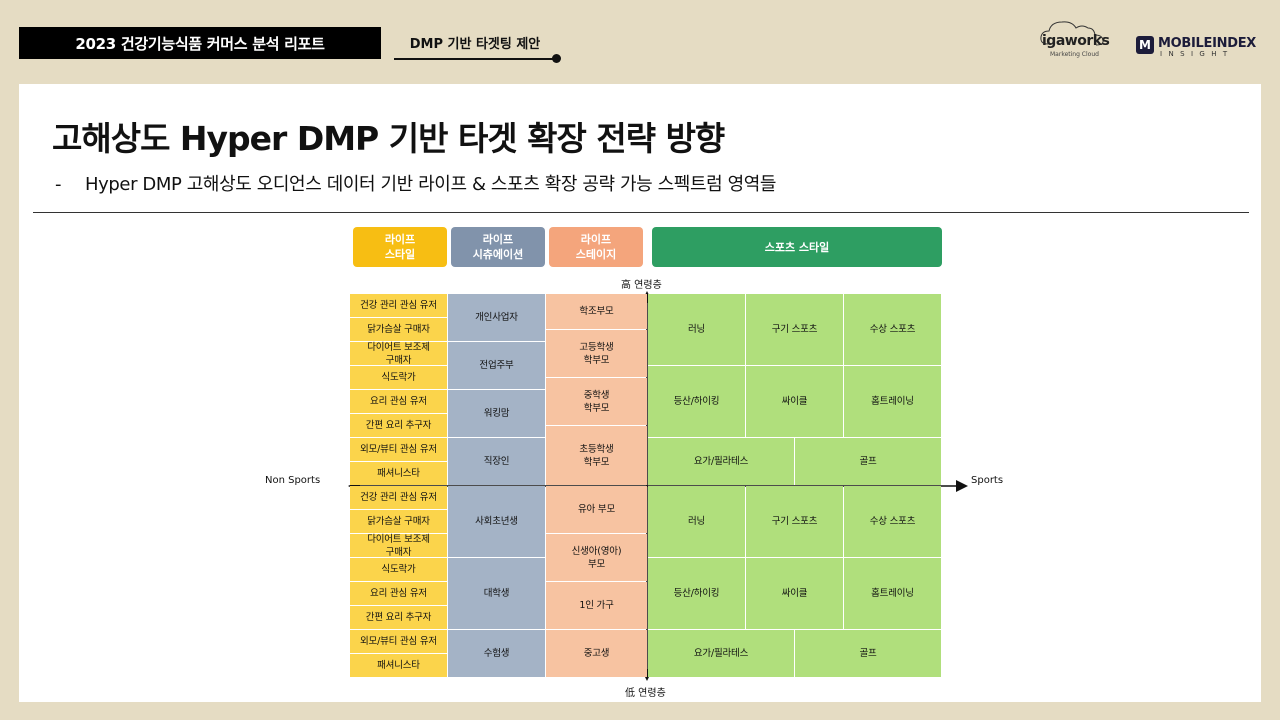 The image size is (1280, 720). What do you see at coordinates (645, 693) in the screenshot?
I see `axis-label-bottom: 低 연령층` at bounding box center [645, 693].